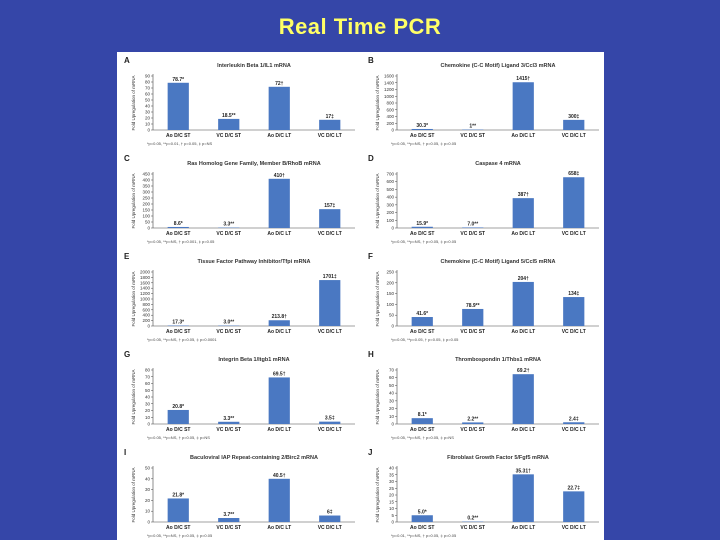 The width and height of the screenshot is (720, 540). I want to click on y-tick-label-i: 10, so click(148, 511).